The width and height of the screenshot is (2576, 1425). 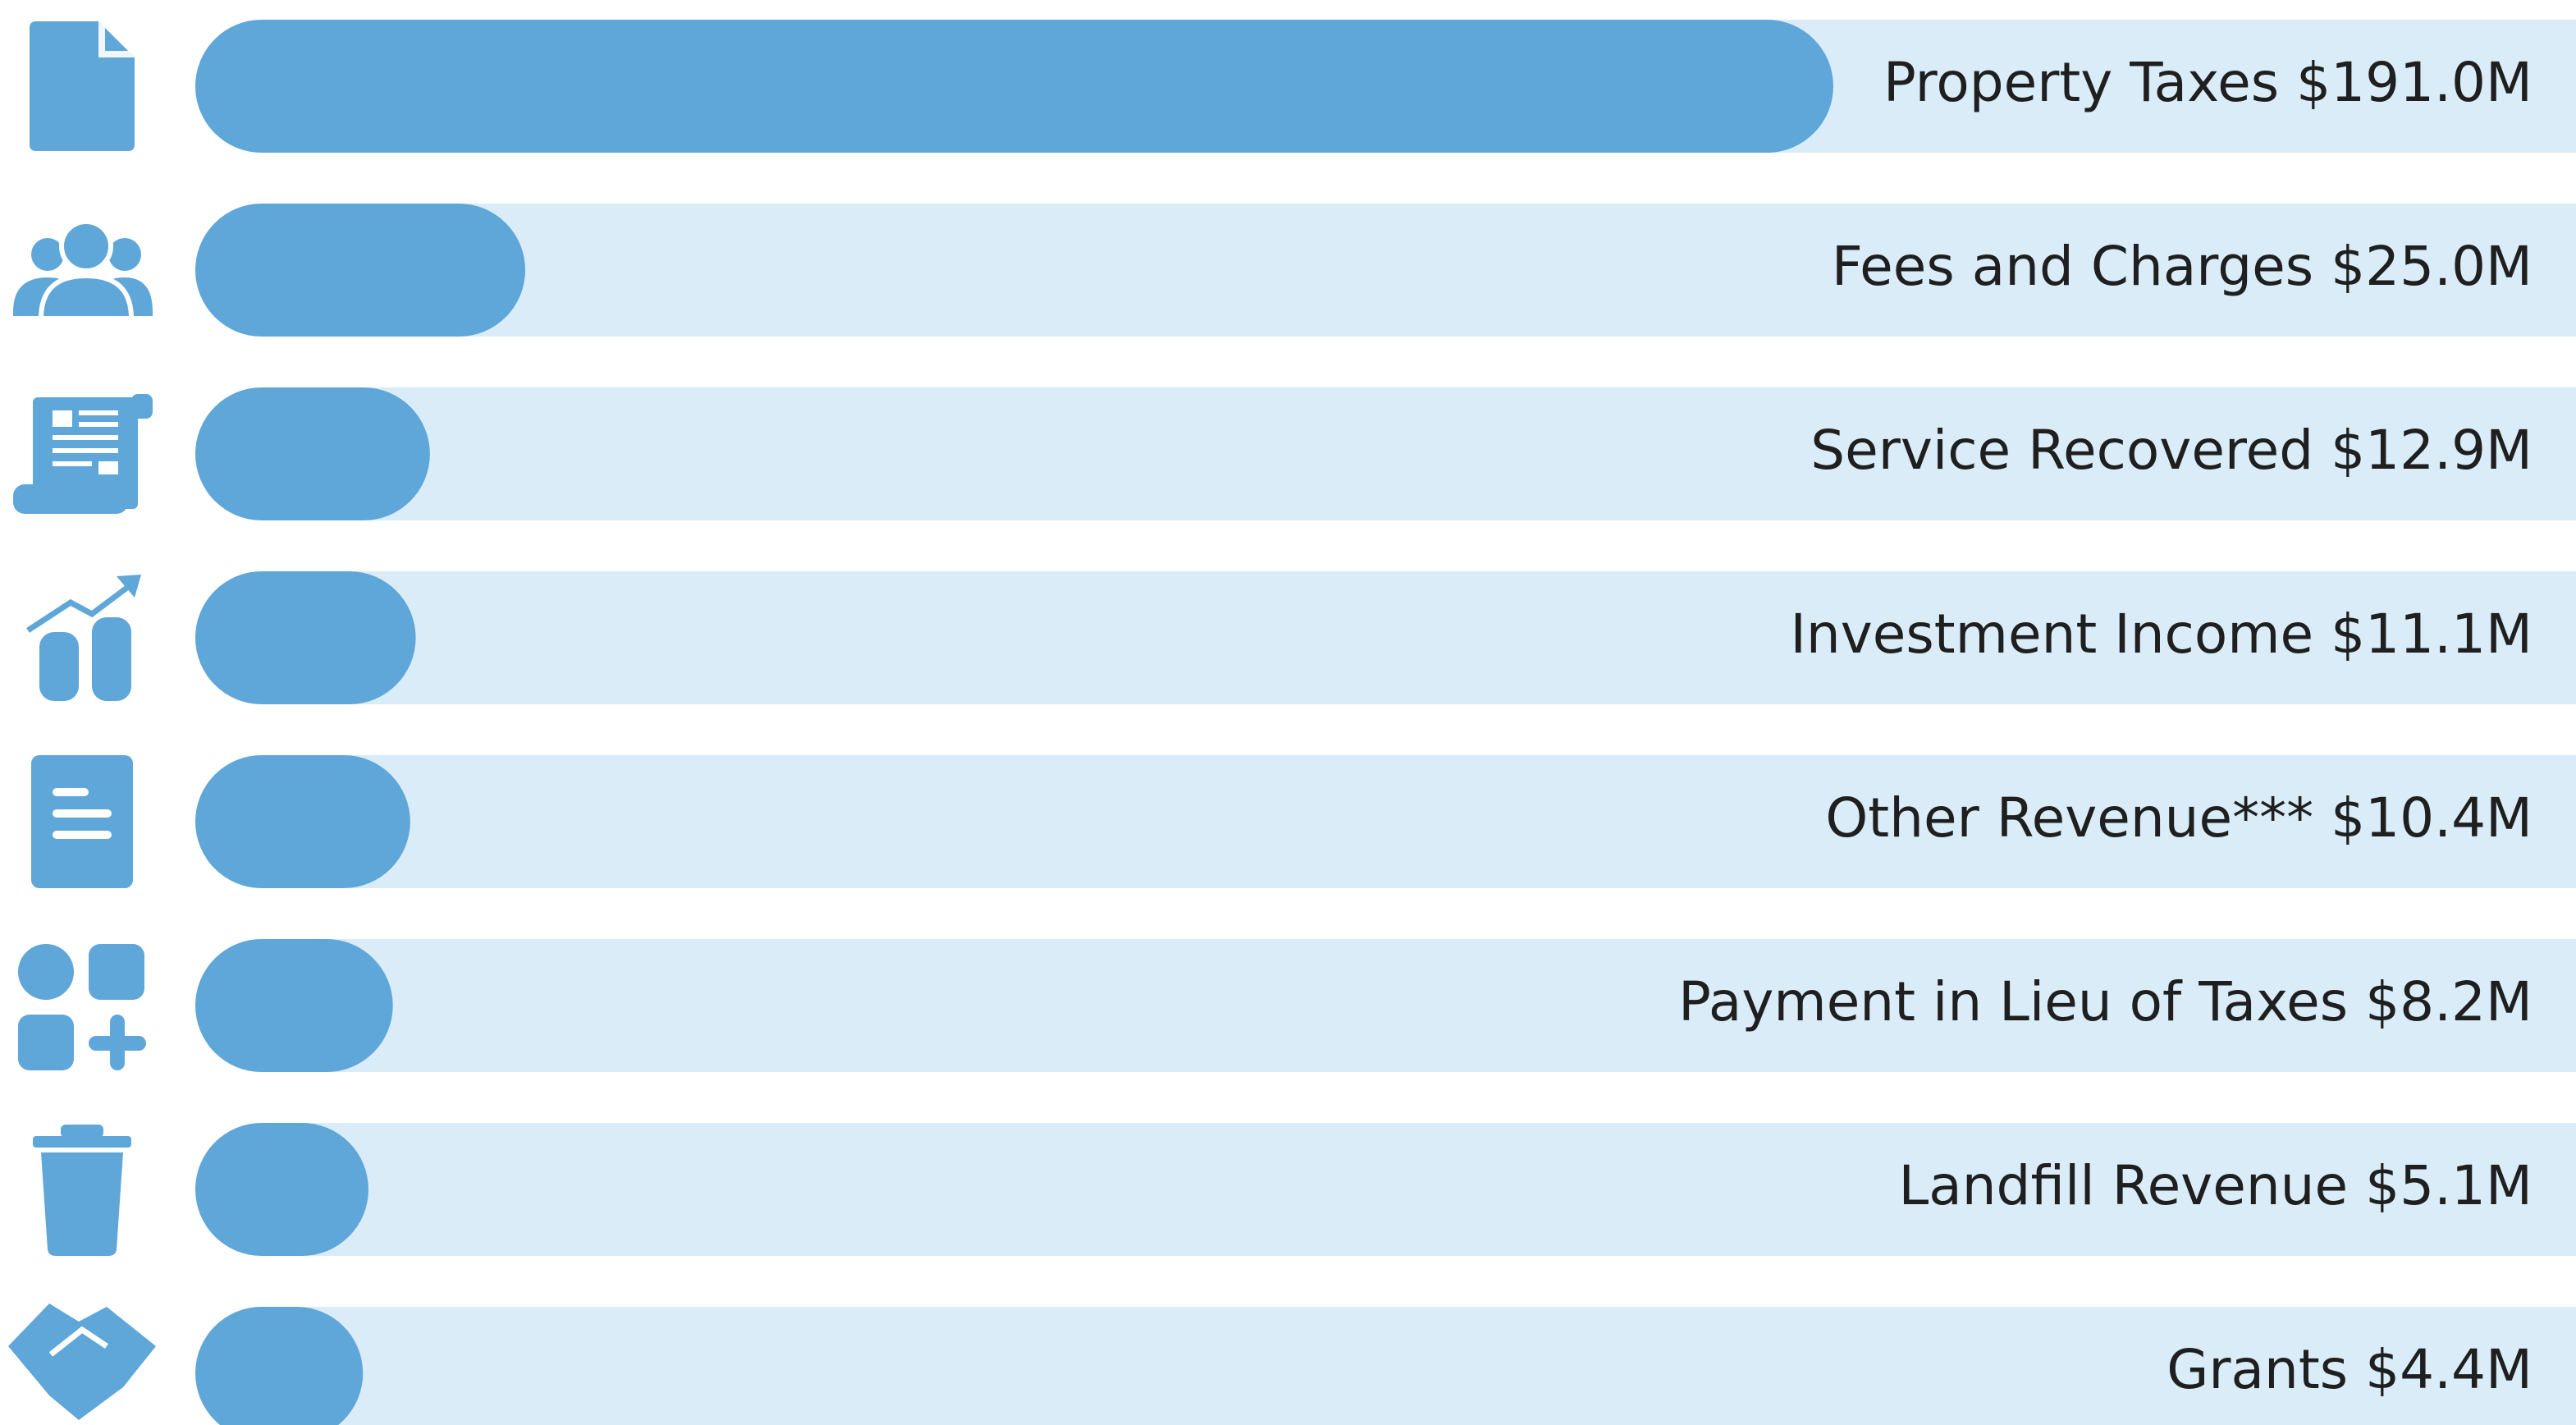 I want to click on bar-label: Property Taxes $191.0M, so click(x=2208, y=82).